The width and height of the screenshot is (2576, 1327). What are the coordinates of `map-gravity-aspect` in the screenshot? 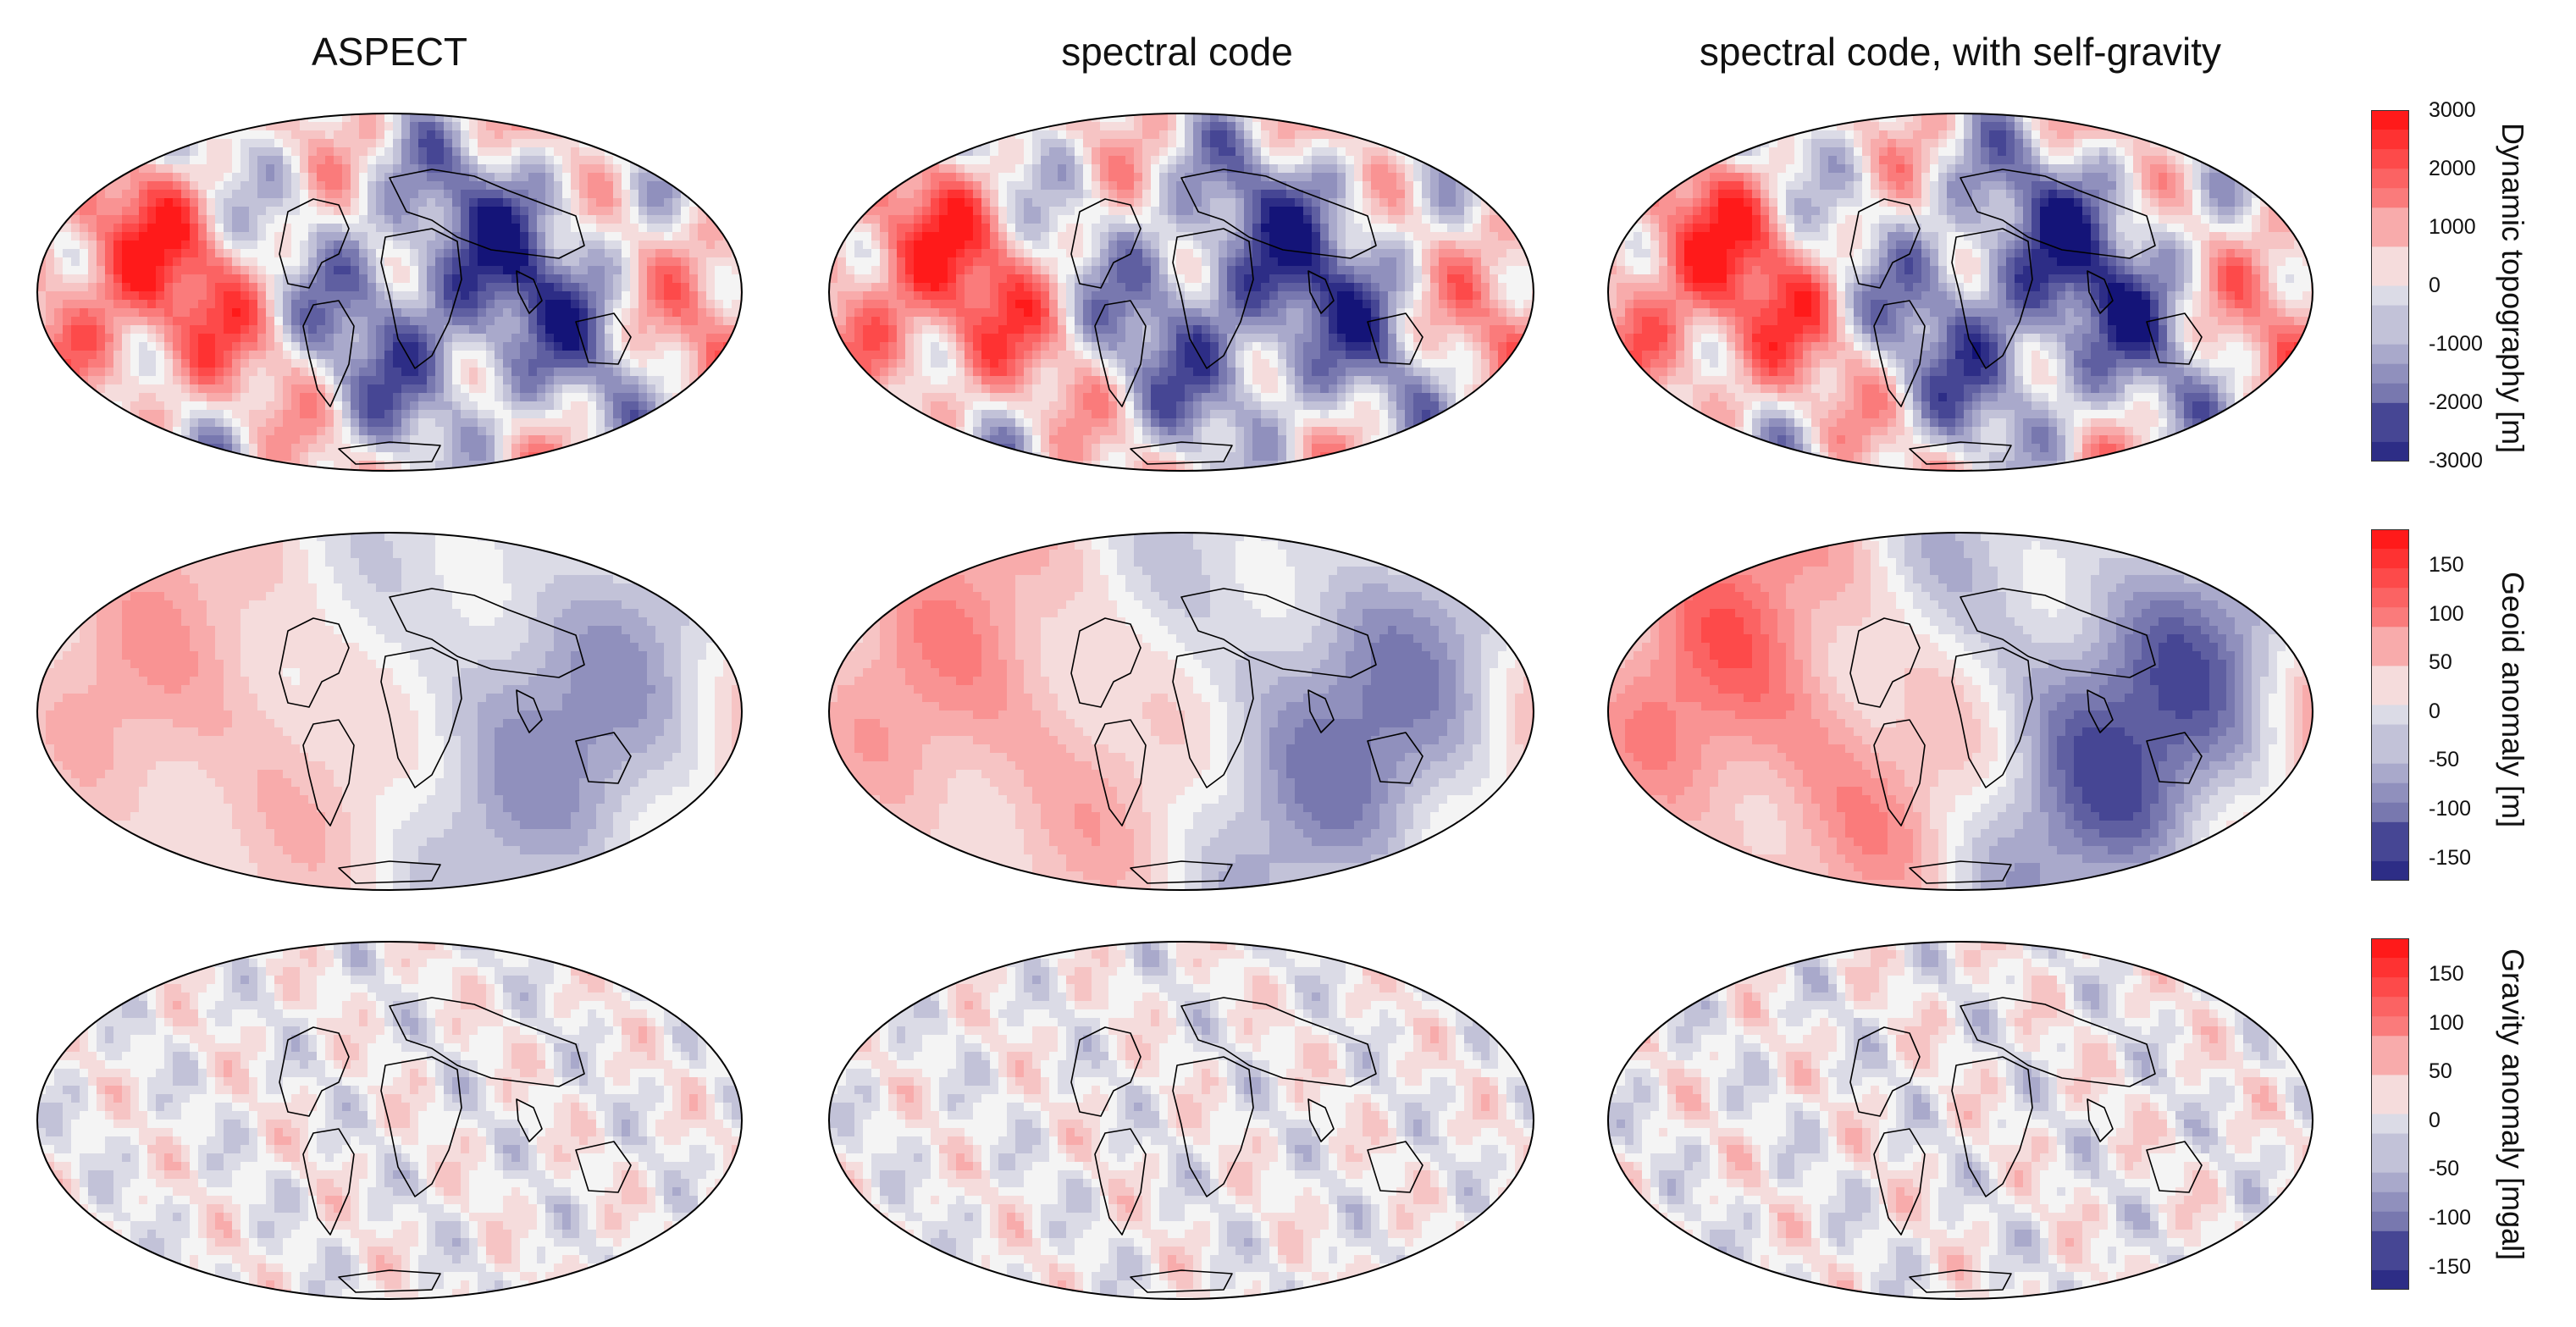 It's located at (390, 1120).